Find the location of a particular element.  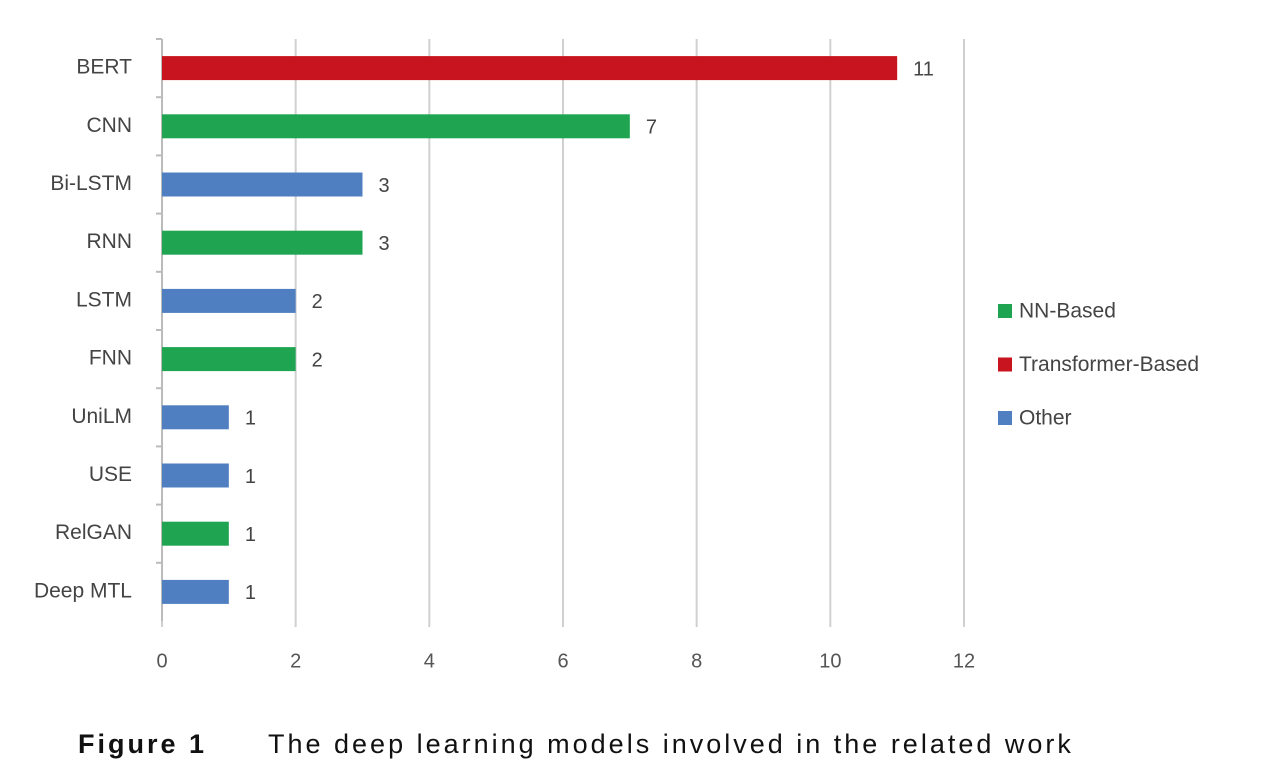

x-tick-label: 8 is located at coordinates (696, 661).